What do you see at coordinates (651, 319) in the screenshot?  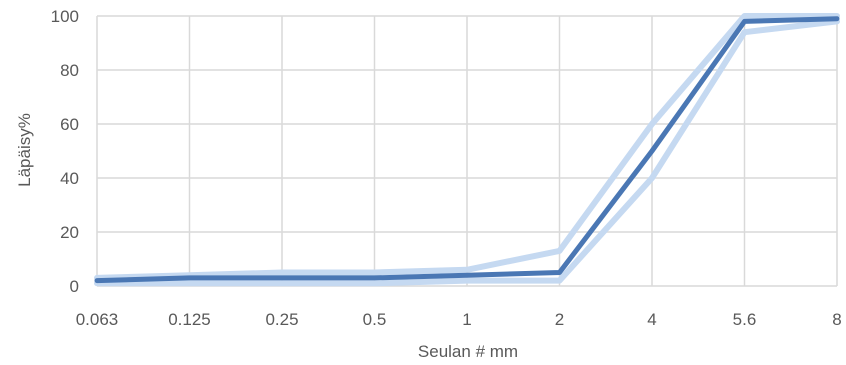 I see `x-tick-label-6: 4` at bounding box center [651, 319].